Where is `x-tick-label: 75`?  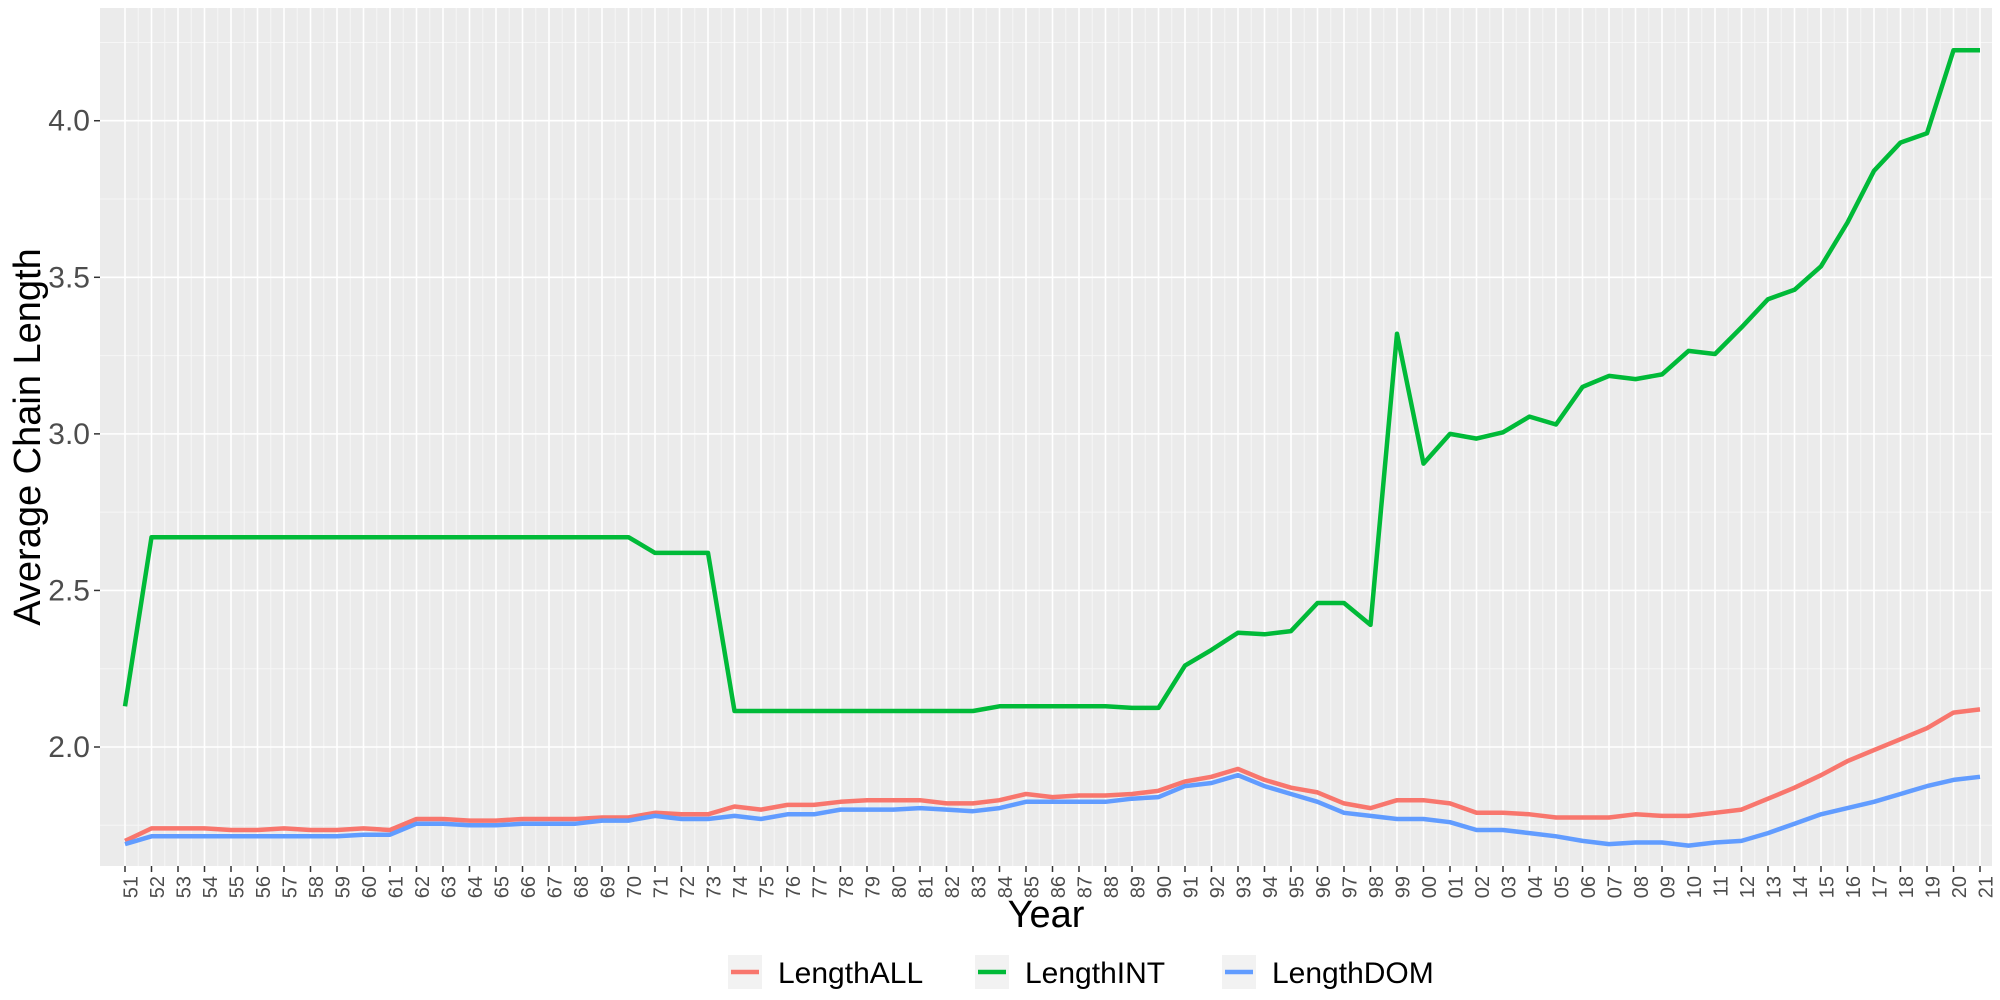 x-tick-label: 75 is located at coordinates (767, 887).